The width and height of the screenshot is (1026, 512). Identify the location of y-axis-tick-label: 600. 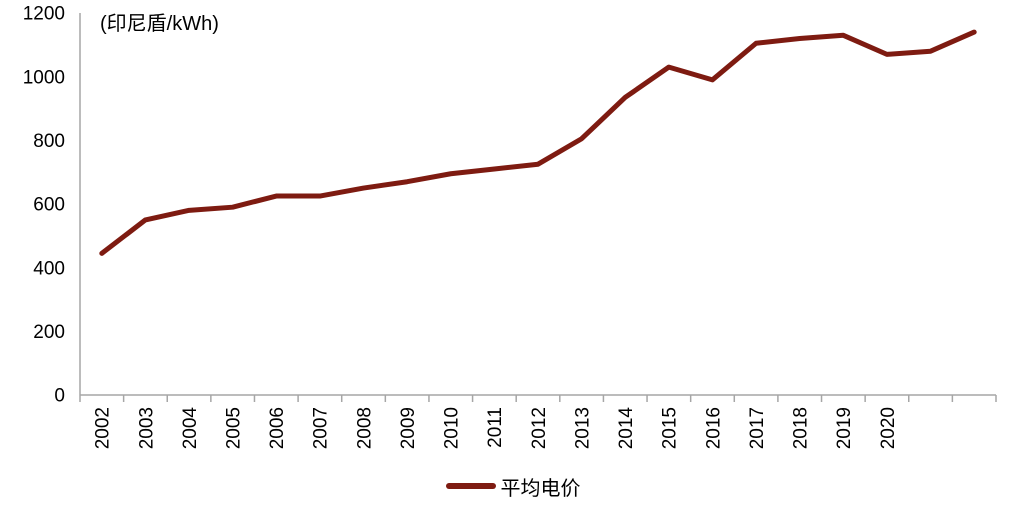
(49, 205).